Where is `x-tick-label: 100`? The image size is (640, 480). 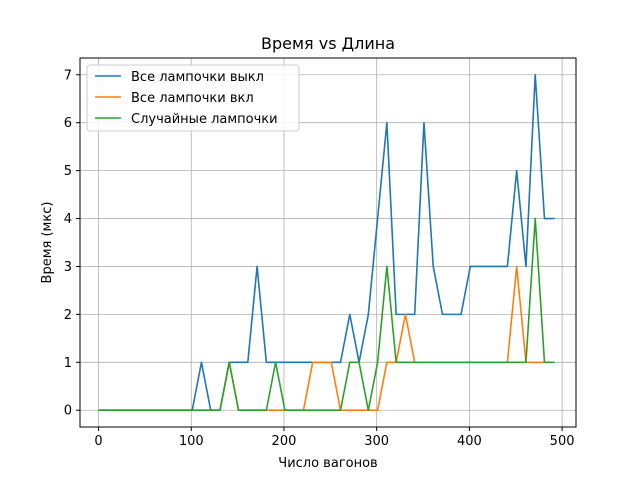
x-tick-label: 100 is located at coordinates (191, 441).